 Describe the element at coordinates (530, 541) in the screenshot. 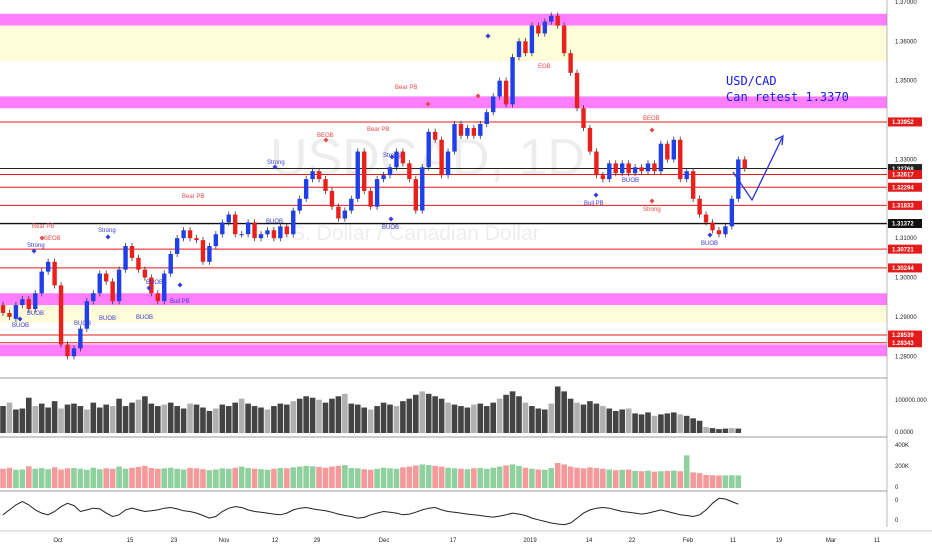

I see `time-tick-label: 2019` at that location.